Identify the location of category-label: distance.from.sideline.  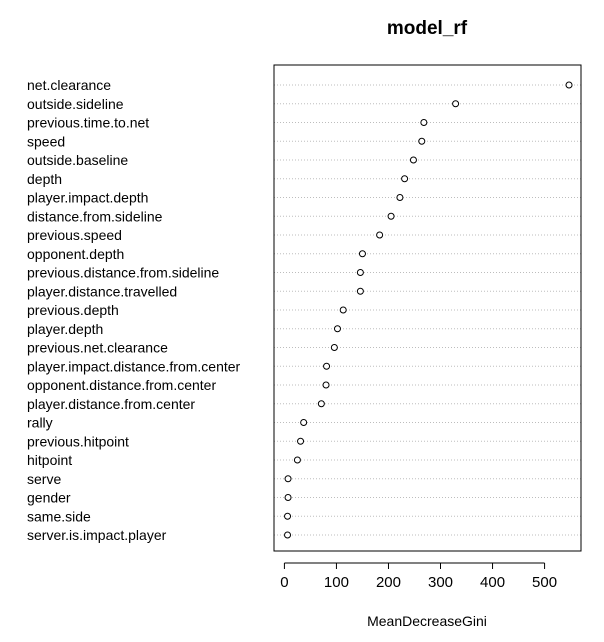
(95, 216).